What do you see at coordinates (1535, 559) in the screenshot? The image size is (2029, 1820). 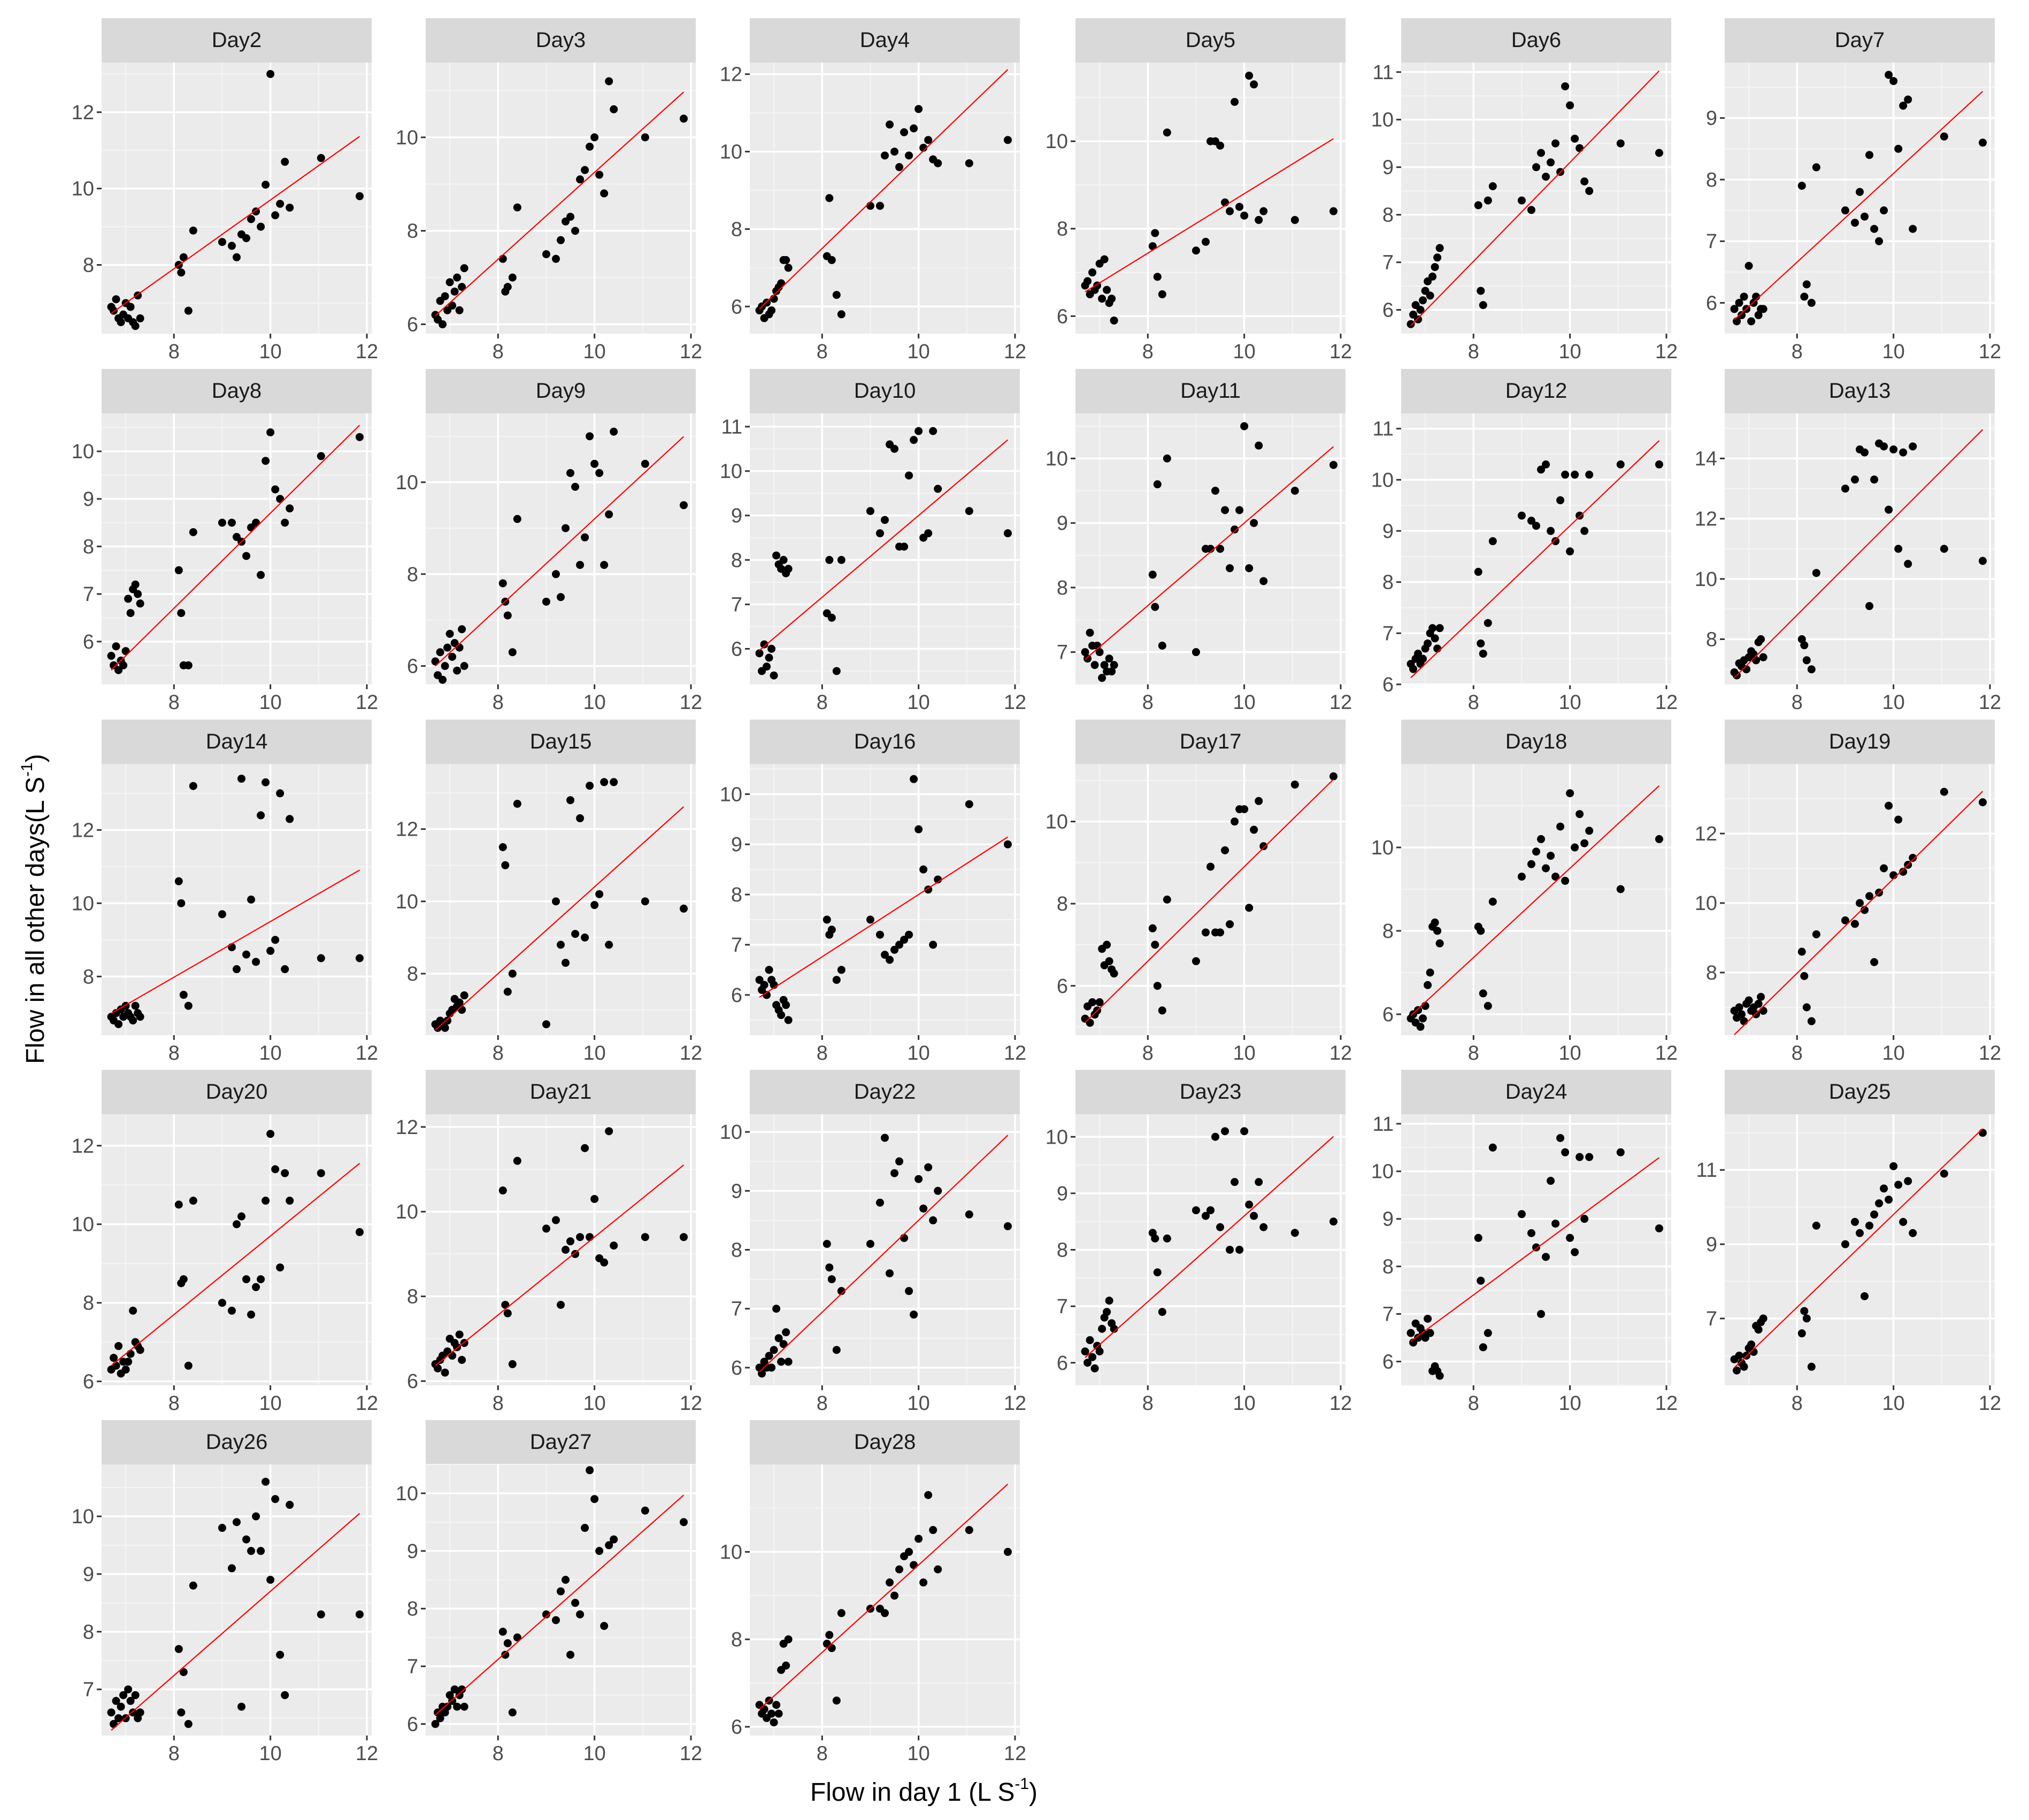 I see `data-layer` at bounding box center [1535, 559].